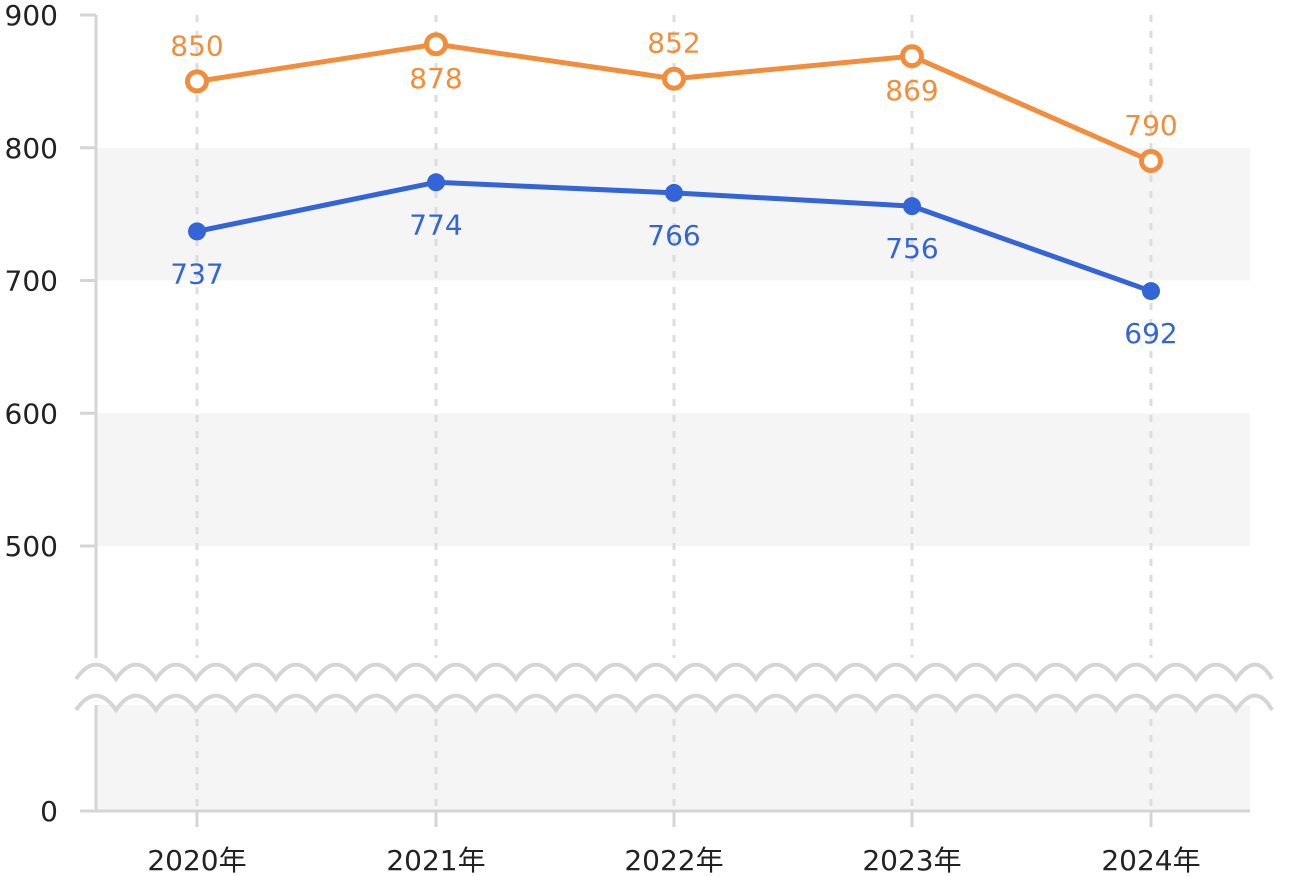  What do you see at coordinates (196, 860) in the screenshot?
I see `x-tick-label: 2020年` at bounding box center [196, 860].